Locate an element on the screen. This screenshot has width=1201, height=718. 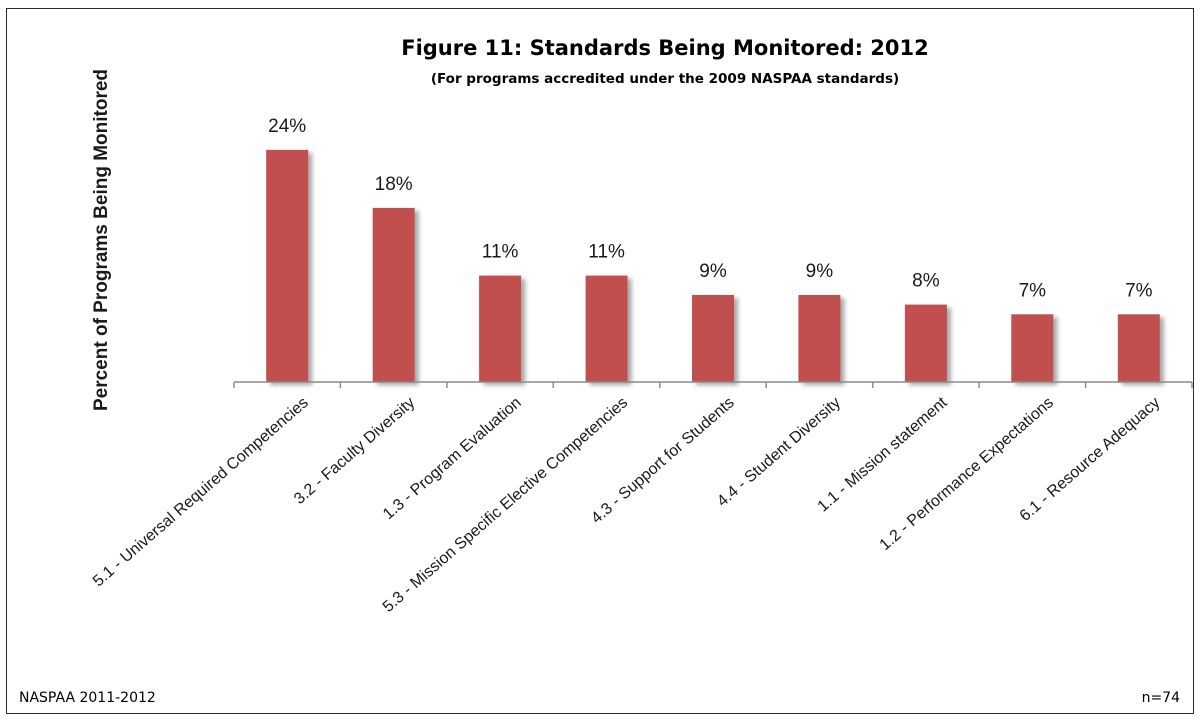
data-label-4: 11% is located at coordinates (606, 252).